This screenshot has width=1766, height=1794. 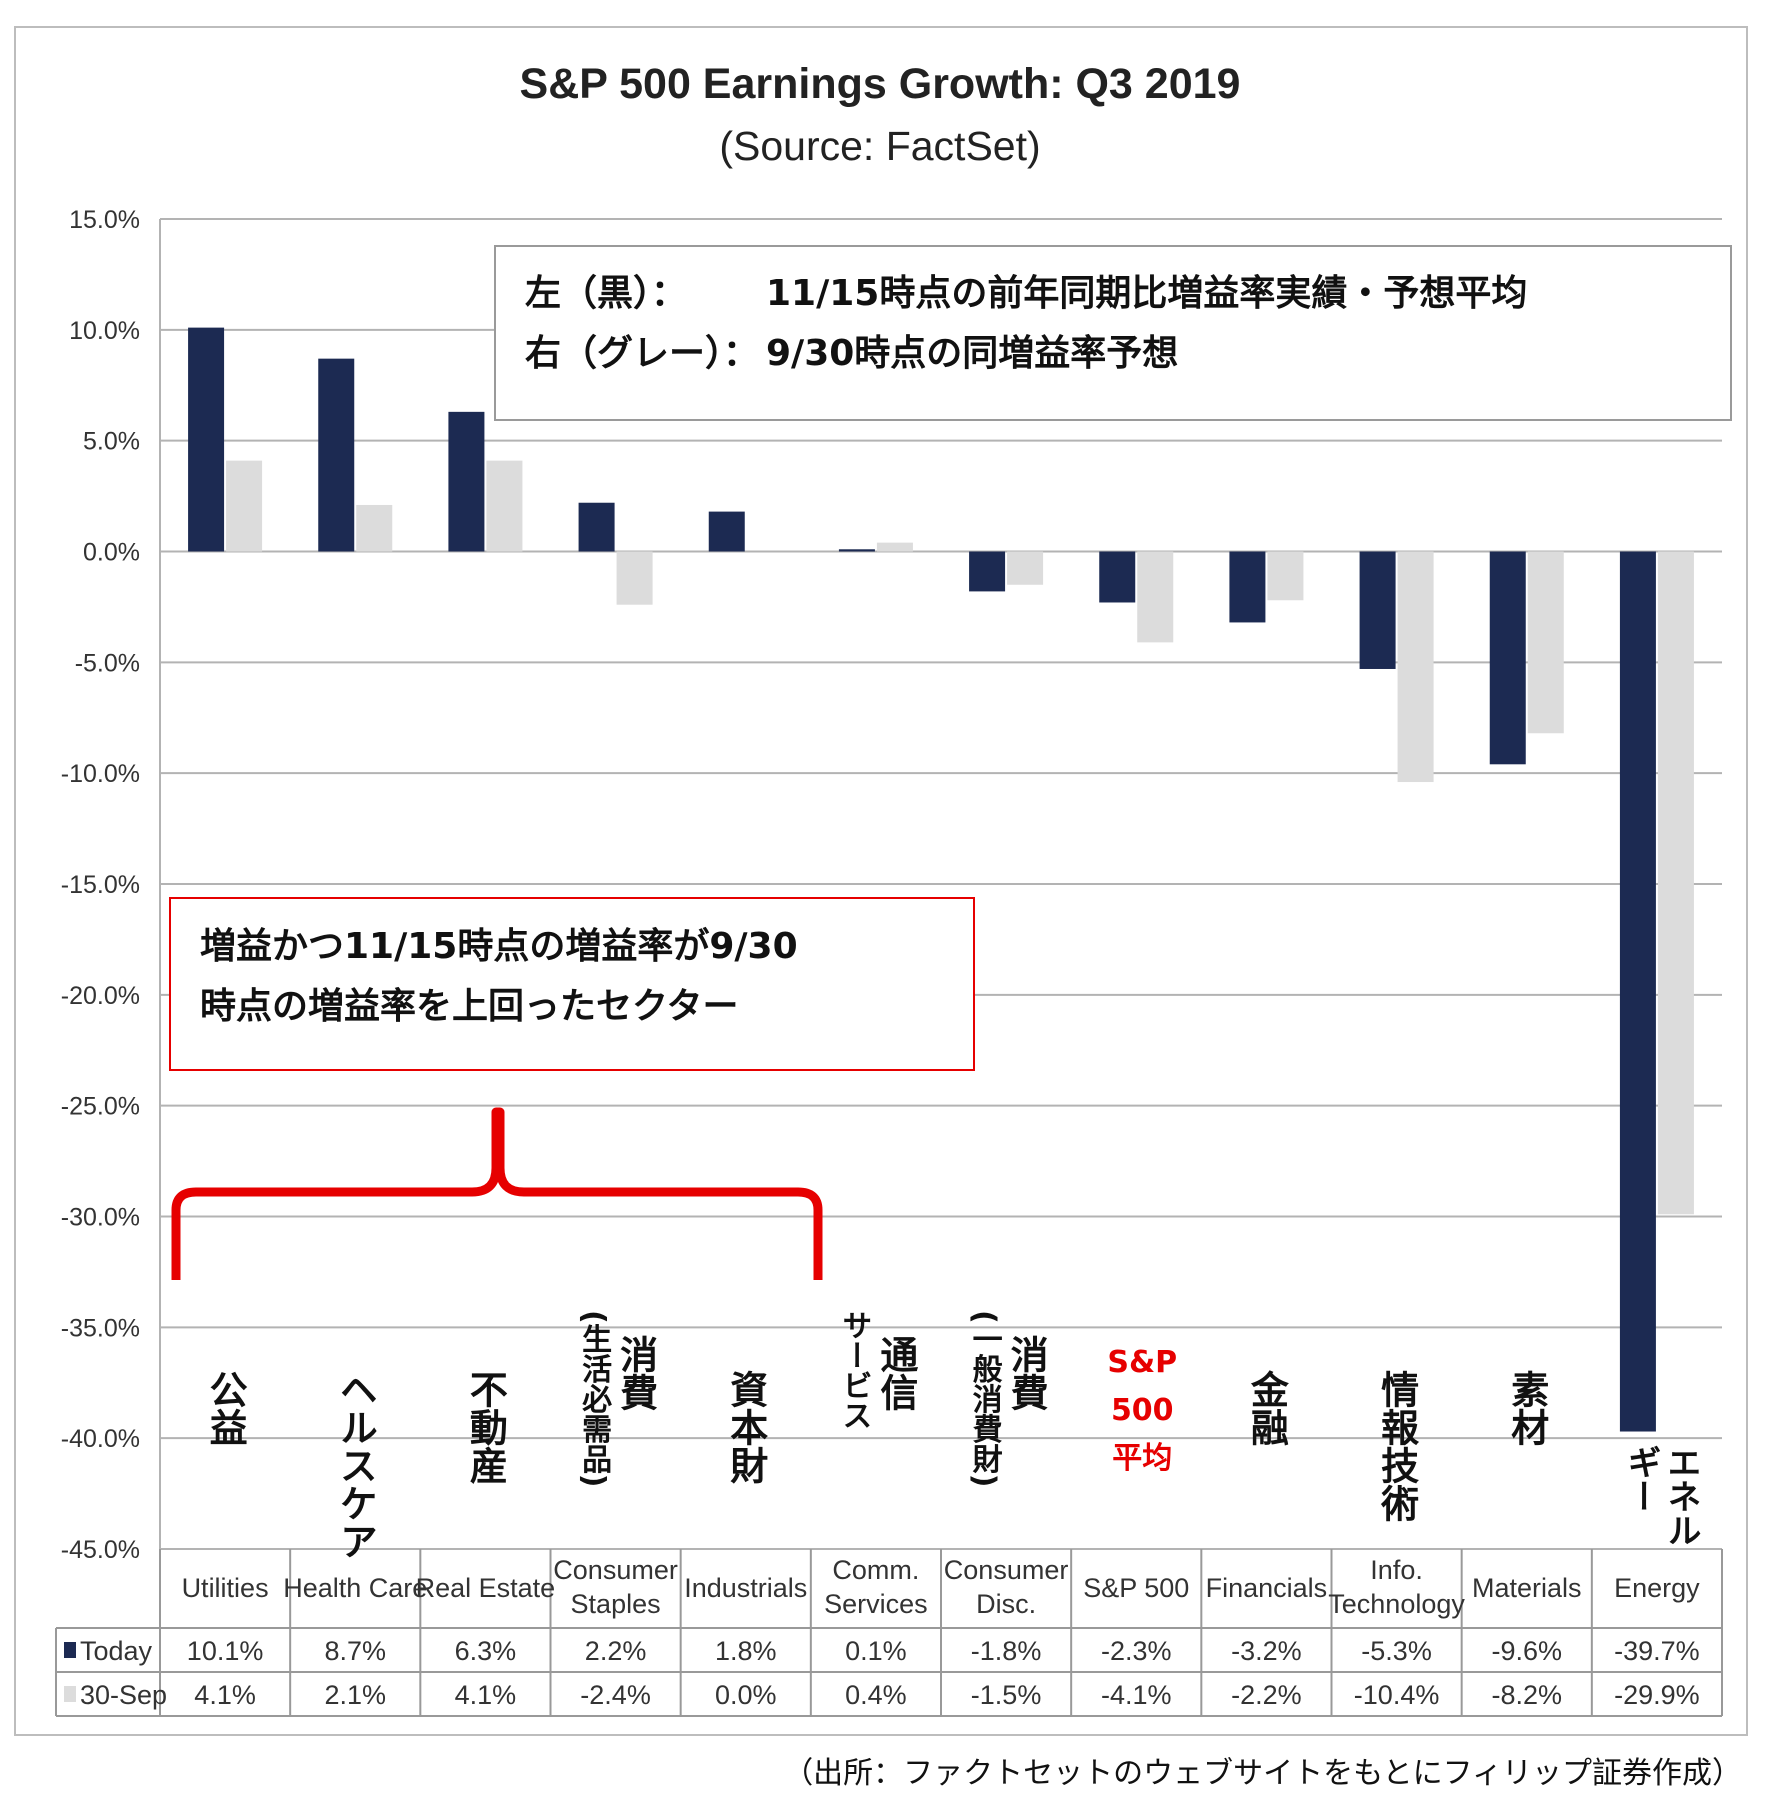 What do you see at coordinates (469, 1006) in the screenshot?
I see `highlight-line-2: 時点の増益率を上回ったセクター` at bounding box center [469, 1006].